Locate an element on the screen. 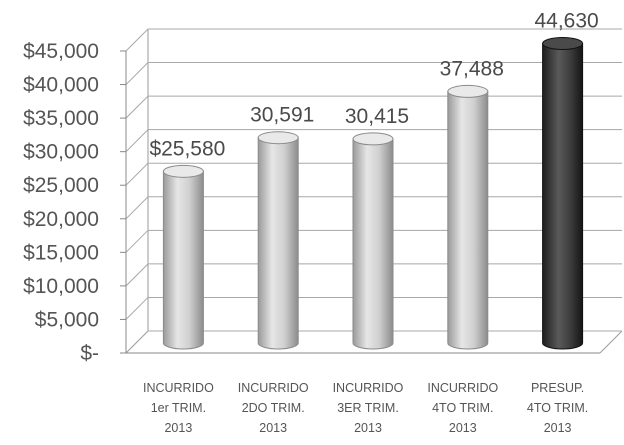 This screenshot has width=624, height=445. y-tick-label: $30,000 is located at coordinates (61, 152).